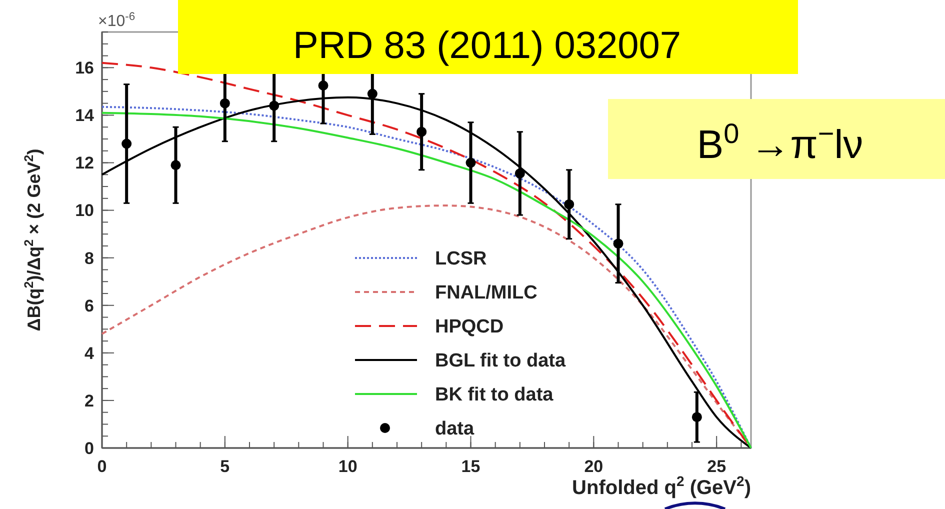 The height and width of the screenshot is (509, 945). What do you see at coordinates (470, 466) in the screenshot?
I see `x-tick-label: 15` at bounding box center [470, 466].